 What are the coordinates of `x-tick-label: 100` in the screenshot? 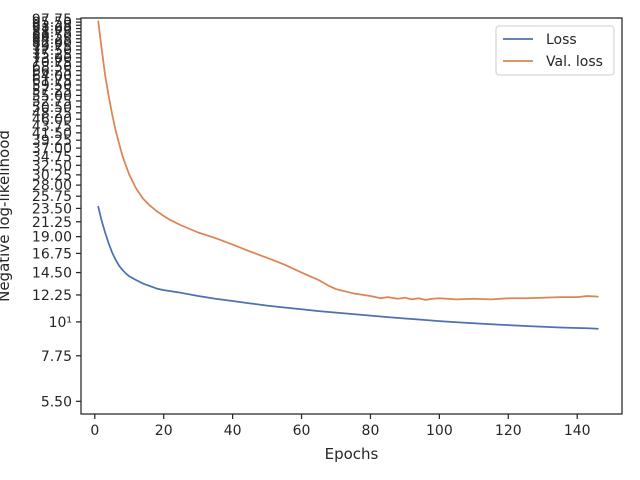 It's located at (439, 431).